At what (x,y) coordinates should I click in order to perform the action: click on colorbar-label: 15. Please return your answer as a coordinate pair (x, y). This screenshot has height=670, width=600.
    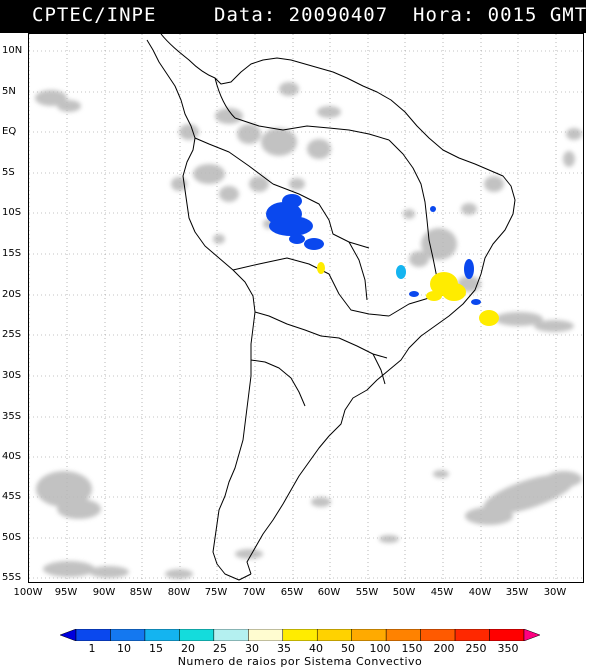
    Looking at the image, I should click on (156, 648).